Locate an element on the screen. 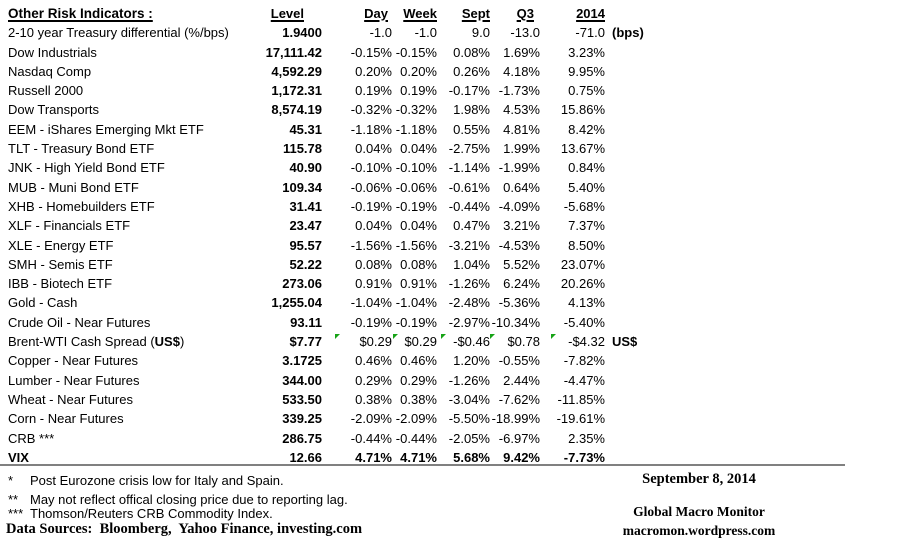  level-value: 45.31 is located at coordinates (305, 129).